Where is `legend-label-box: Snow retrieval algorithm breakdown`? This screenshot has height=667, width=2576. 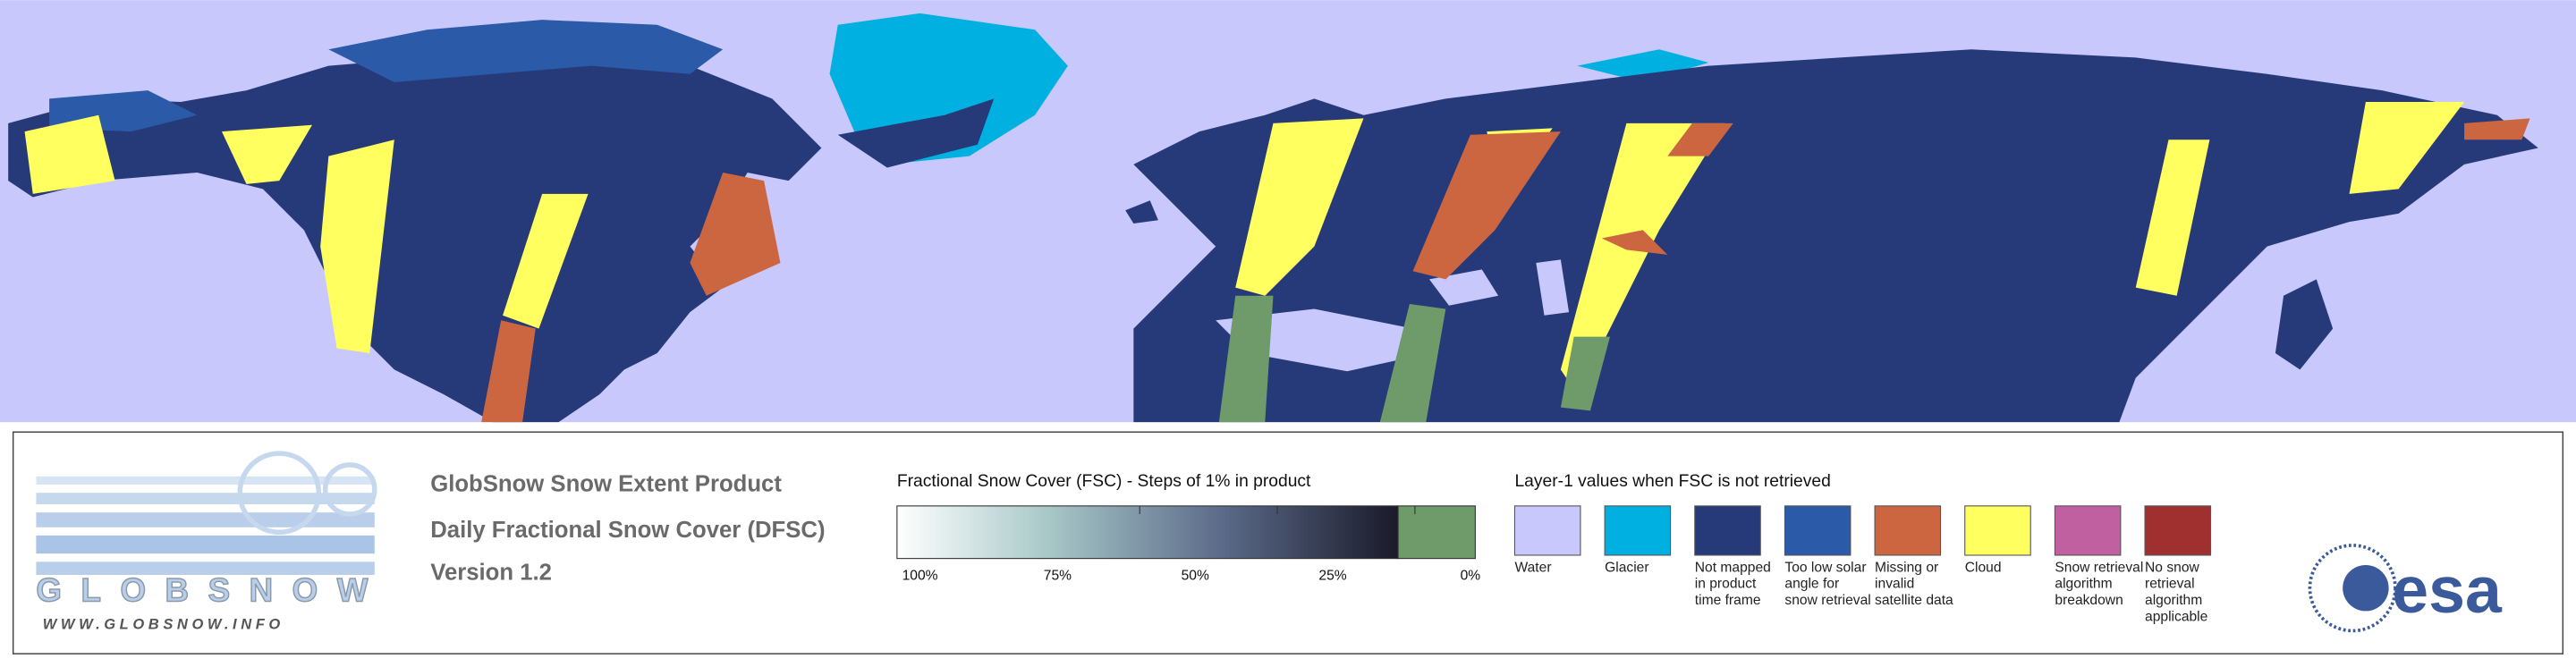 legend-label-box: Snow retrieval algorithm breakdown is located at coordinates (2099, 583).